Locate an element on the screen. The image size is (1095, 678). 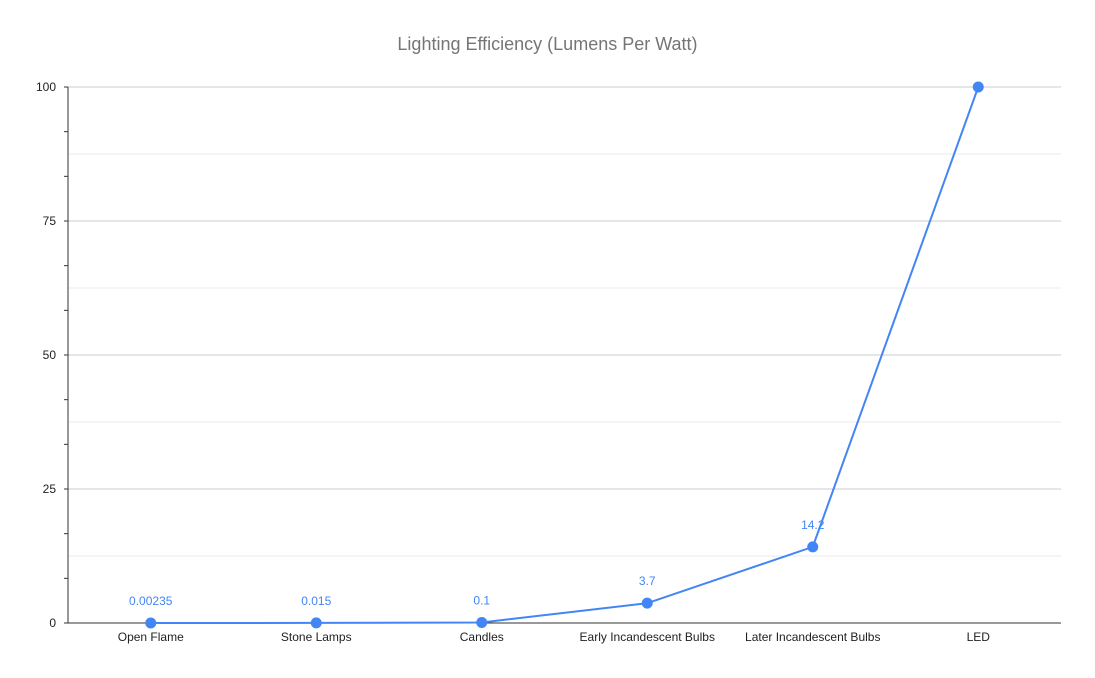
y-tick-label: 75 is located at coordinates (50, 221).